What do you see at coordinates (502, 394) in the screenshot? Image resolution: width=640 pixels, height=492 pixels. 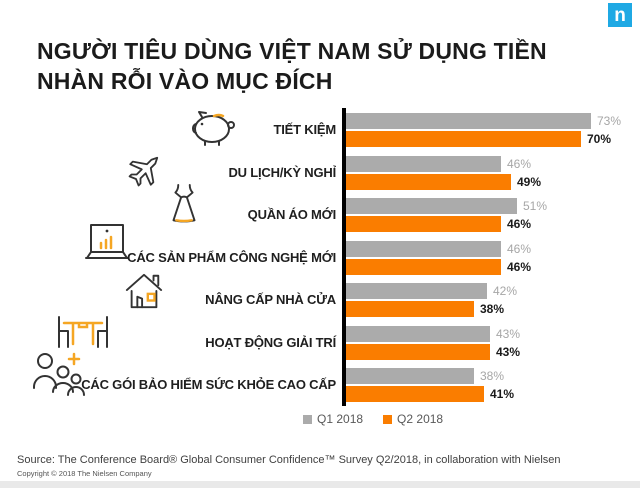 I see `value-label-q2: 41%` at bounding box center [502, 394].